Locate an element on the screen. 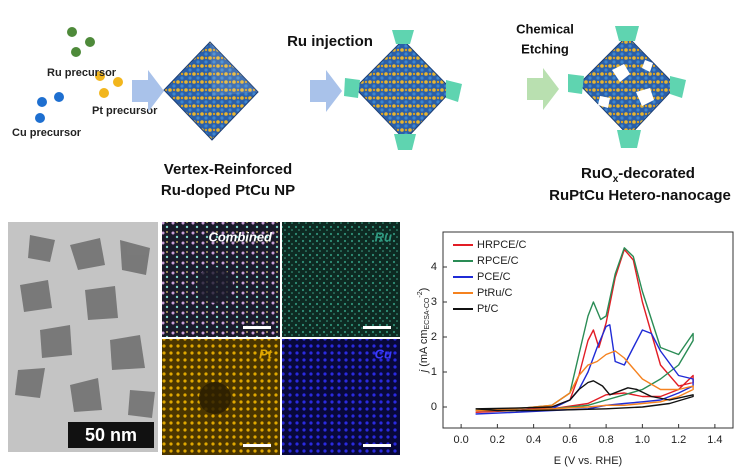  subscript: ECSA-CO is located at coordinates (427, 313).